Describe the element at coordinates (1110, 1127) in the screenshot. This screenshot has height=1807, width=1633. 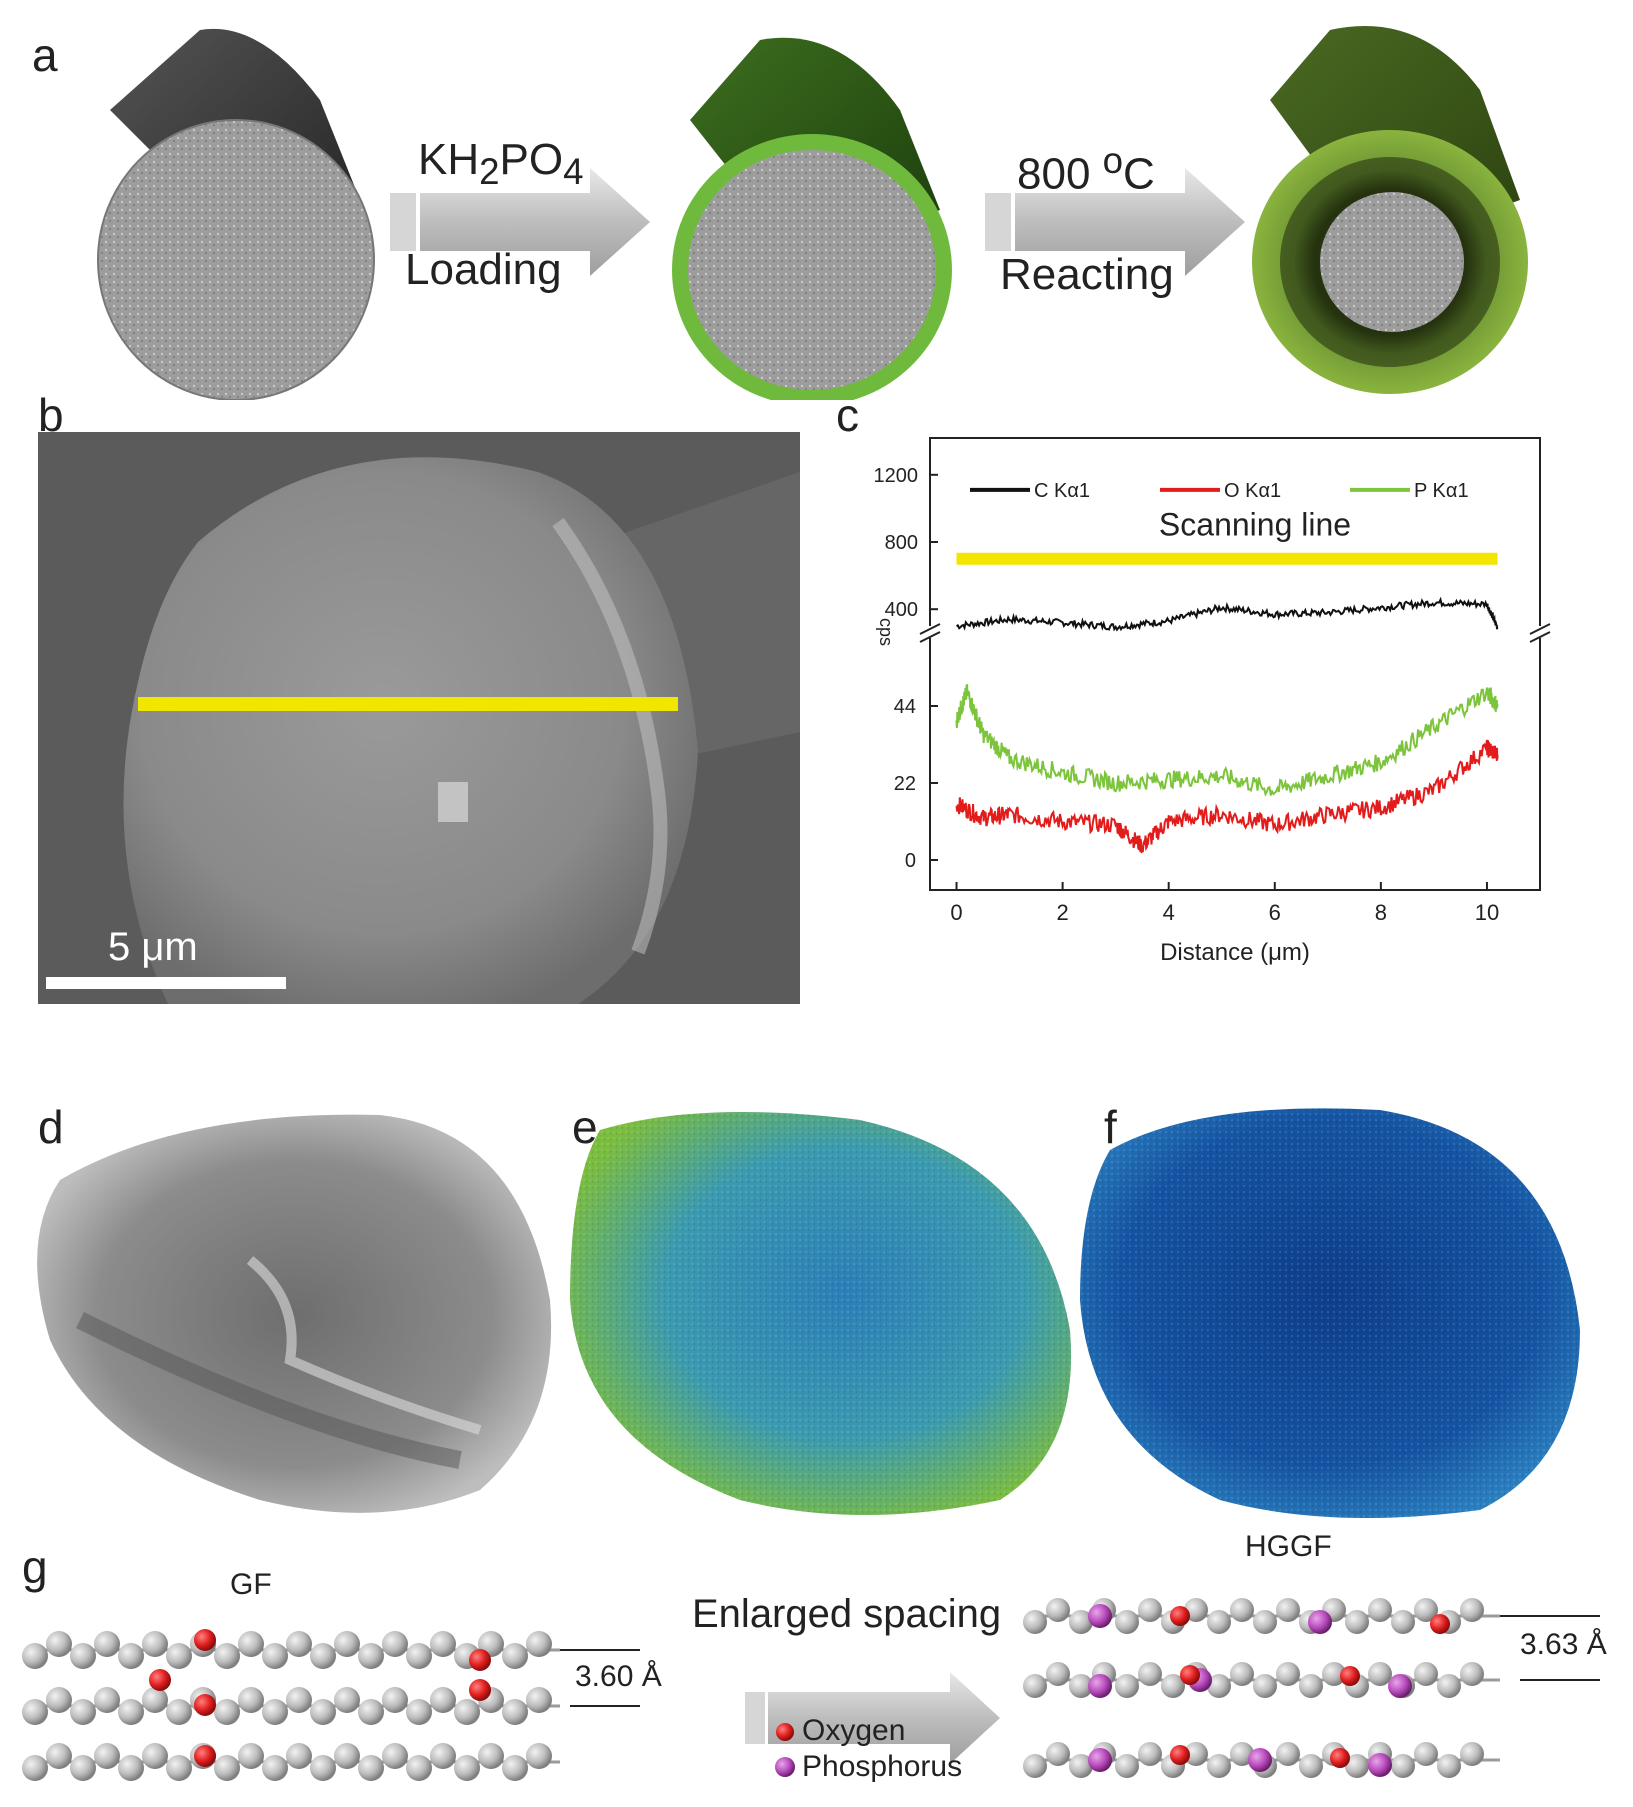
I see `panel-label-f: f` at that location.